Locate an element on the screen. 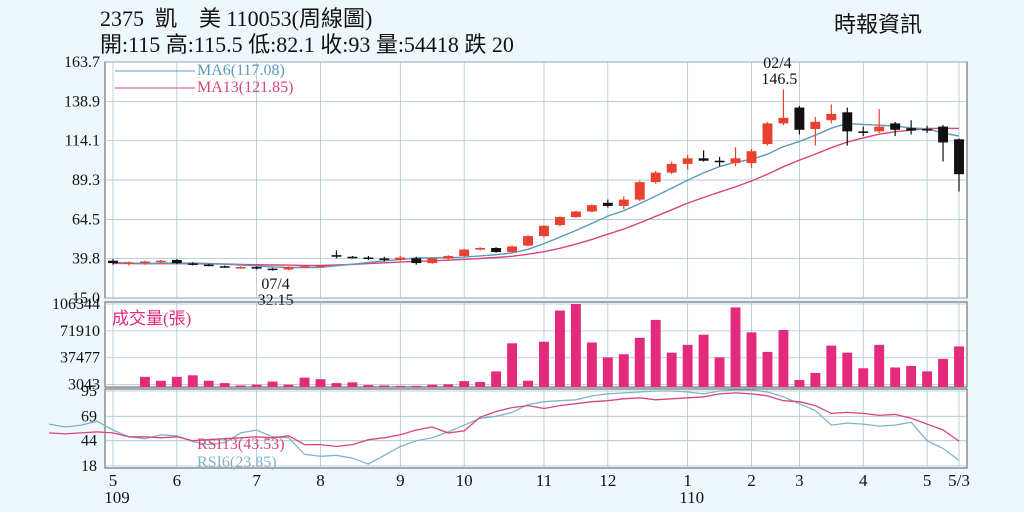 This screenshot has width=1024, height=512. rsi-tick-label: 95 is located at coordinates (89, 391).